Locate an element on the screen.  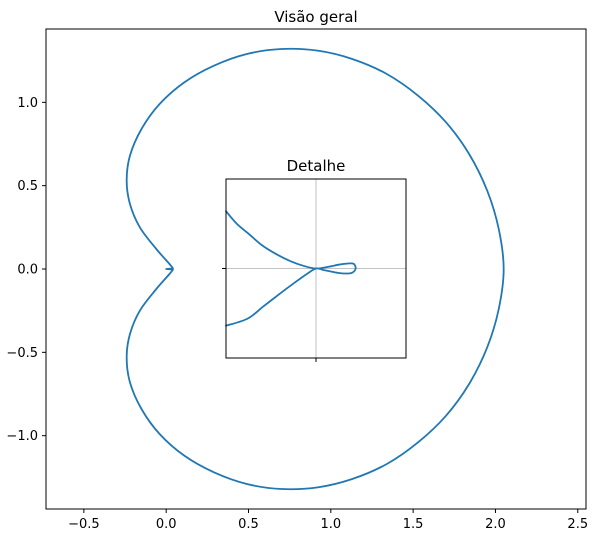
inset-ticks is located at coordinates (269, 315).